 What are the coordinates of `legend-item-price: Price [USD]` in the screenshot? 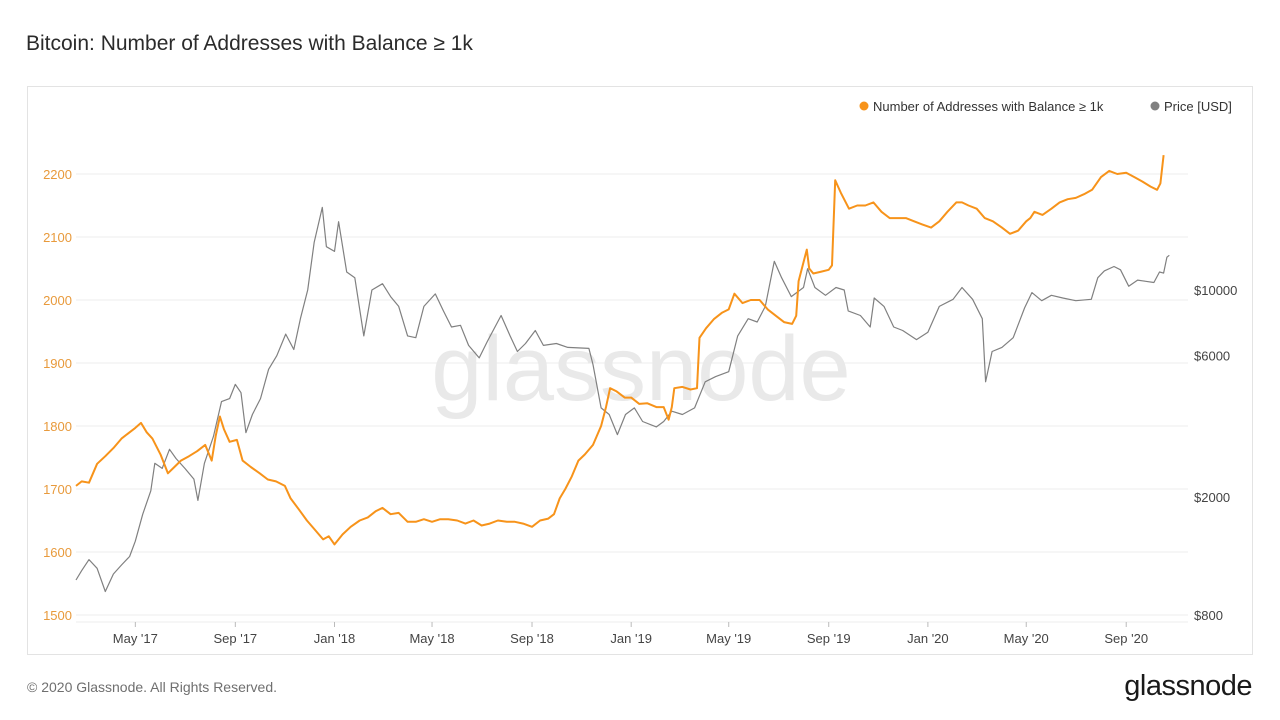 It's located at (1191, 106).